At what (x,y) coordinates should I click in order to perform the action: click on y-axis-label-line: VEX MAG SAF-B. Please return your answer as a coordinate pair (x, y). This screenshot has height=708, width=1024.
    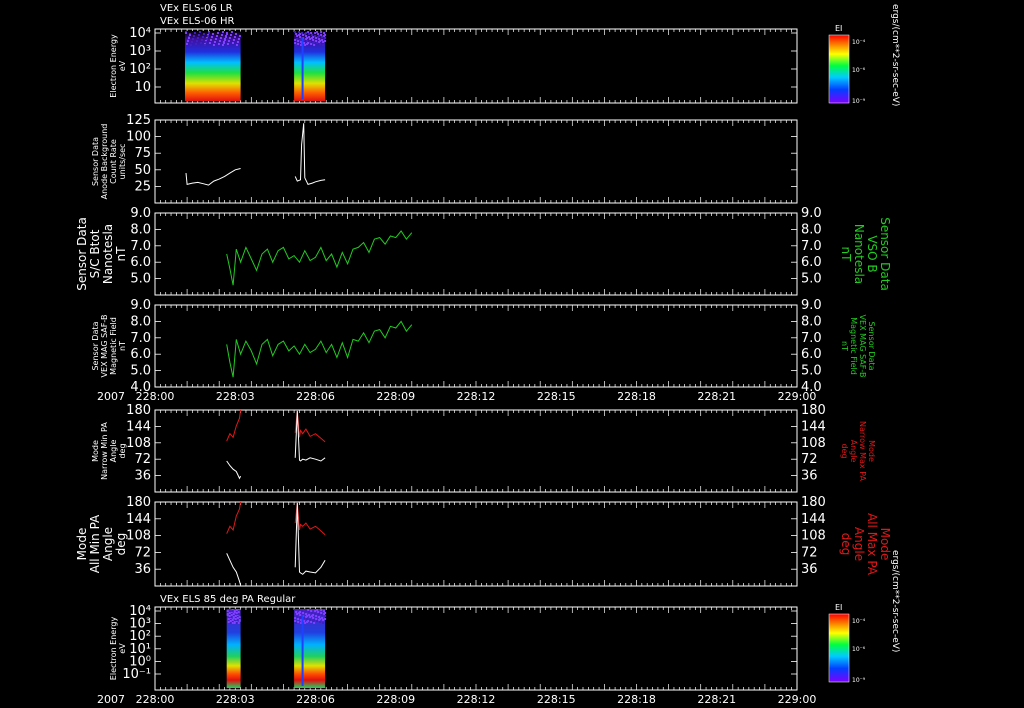
    Looking at the image, I should click on (104, 346).